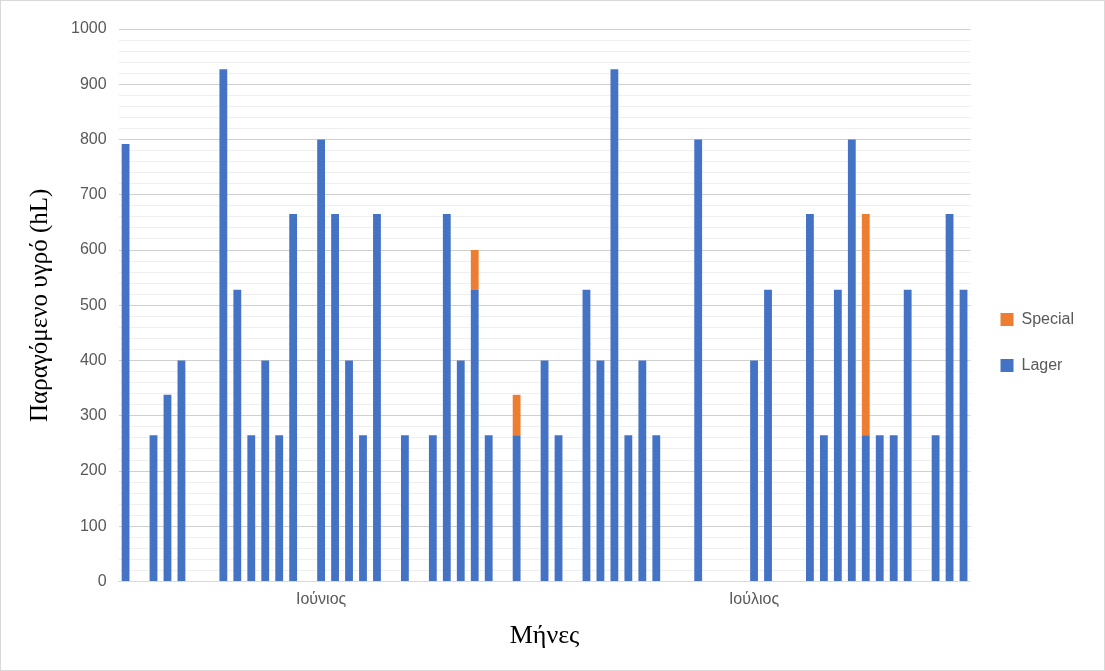 This screenshot has height=671, width=1105. What do you see at coordinates (93, 138) in the screenshot?
I see `y-tick-label: 800` at bounding box center [93, 138].